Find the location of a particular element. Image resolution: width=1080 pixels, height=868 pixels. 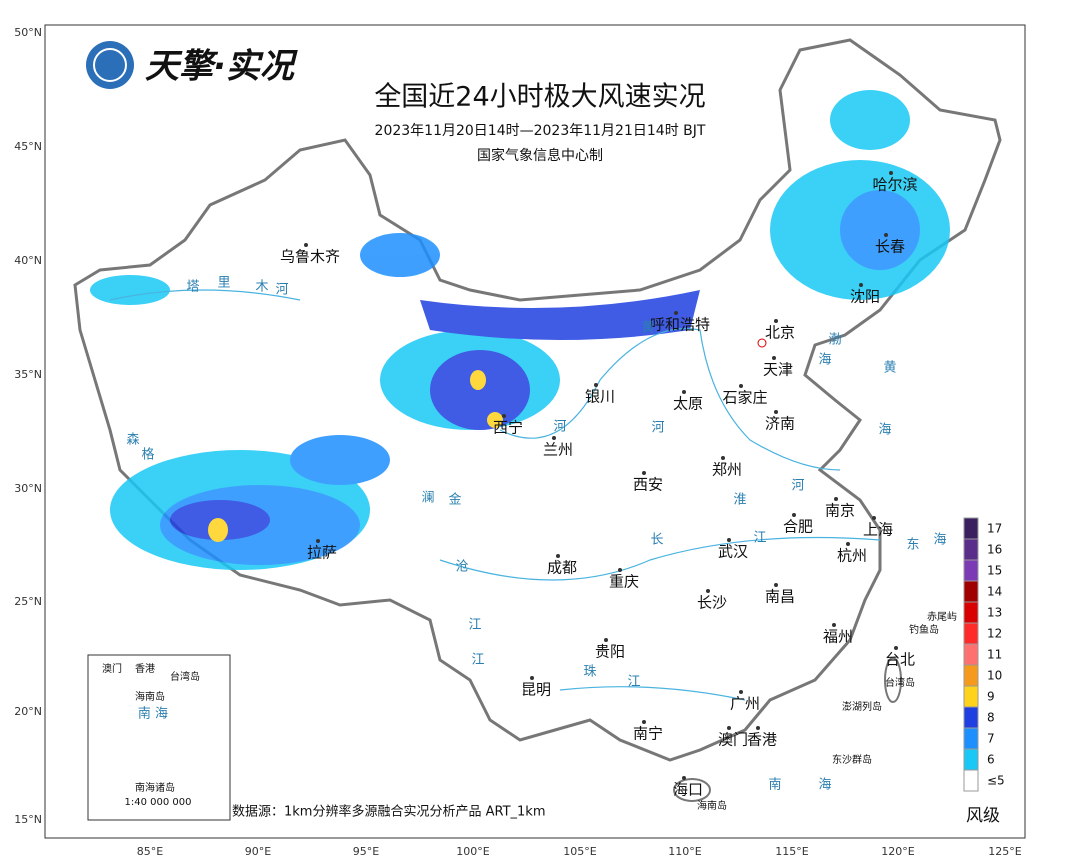

legend-label: 12 is located at coordinates (994, 634).